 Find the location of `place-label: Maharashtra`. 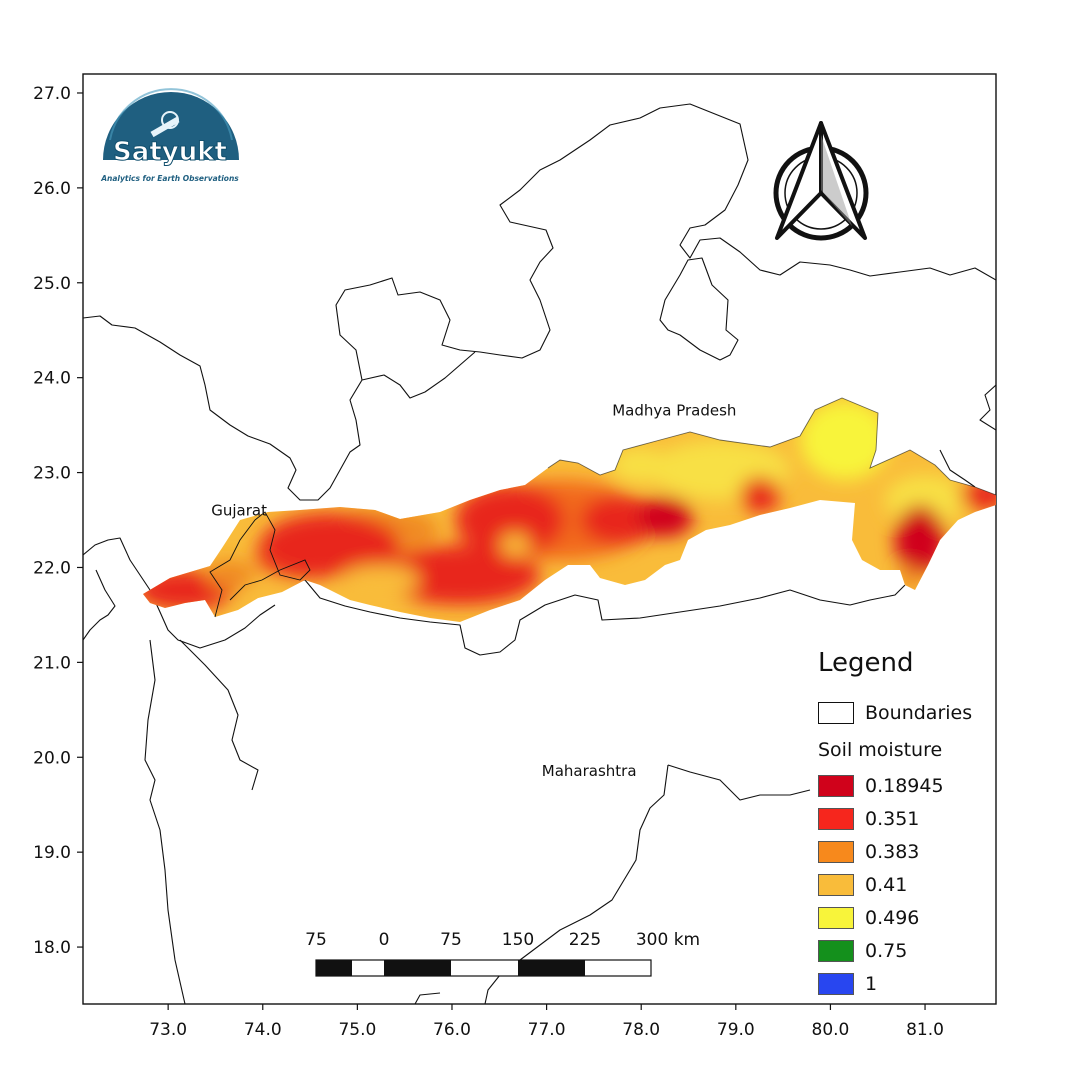

place-label: Maharashtra is located at coordinates (589, 771).